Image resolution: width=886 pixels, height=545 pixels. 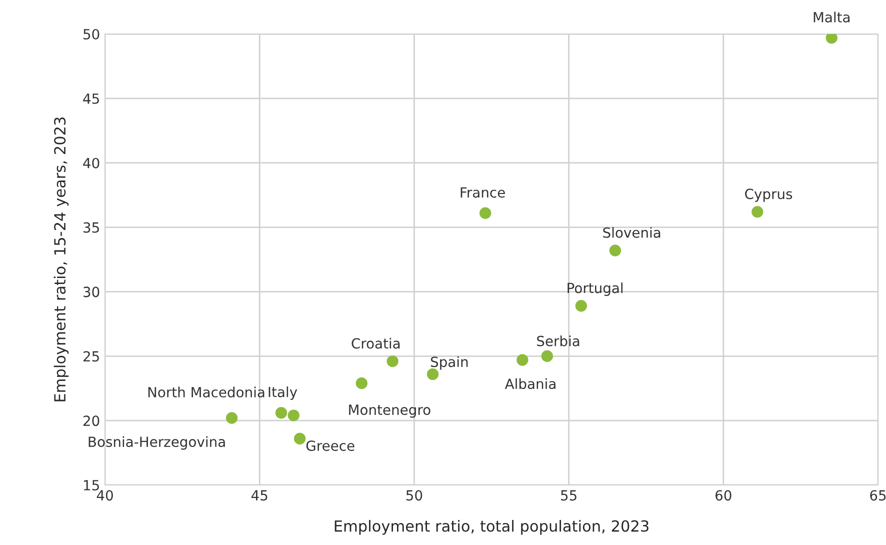 What do you see at coordinates (91, 227) in the screenshot?
I see `y-tick-label: 35` at bounding box center [91, 227].